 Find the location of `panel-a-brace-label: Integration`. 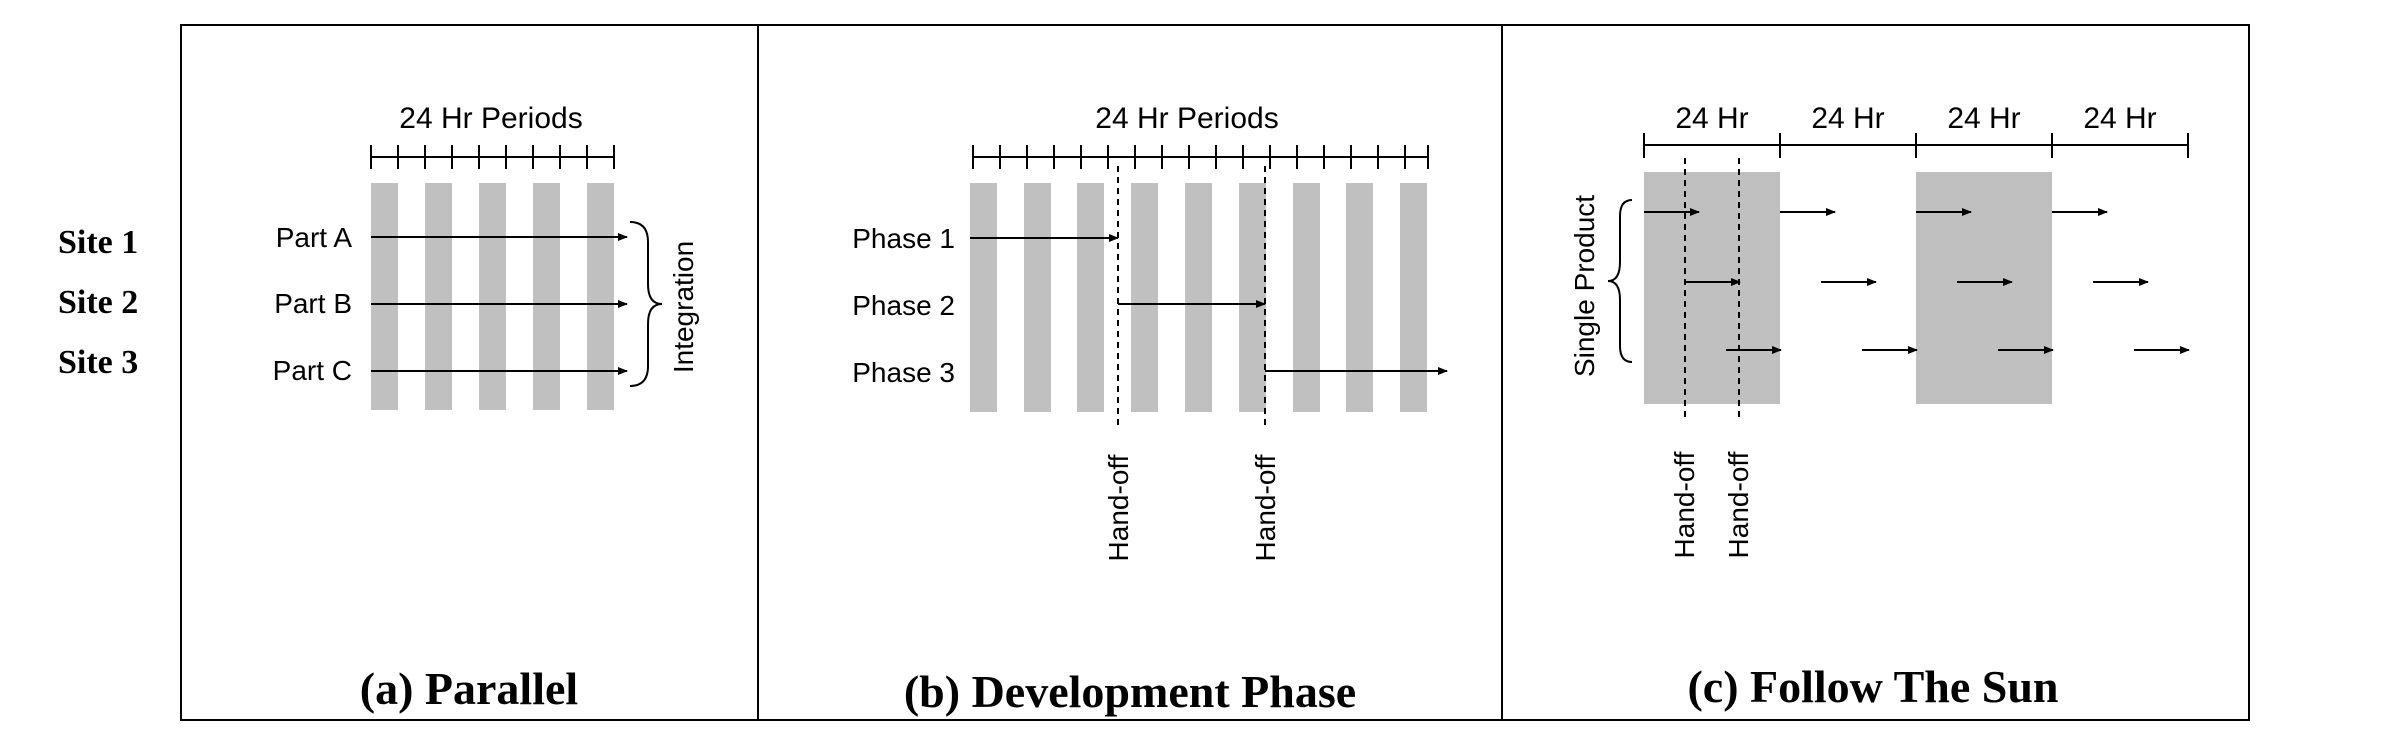

panel-a-brace-label: Integration is located at coordinates (683, 307).